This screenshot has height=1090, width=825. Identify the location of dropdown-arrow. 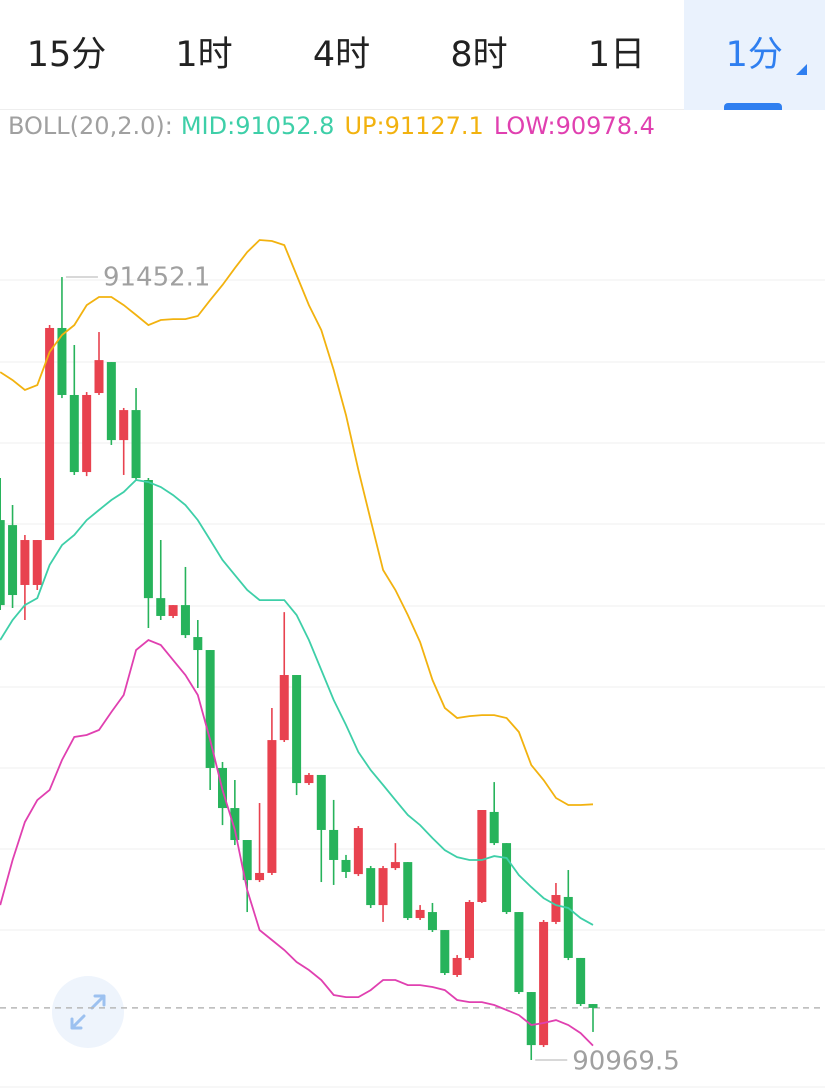
(801, 69).